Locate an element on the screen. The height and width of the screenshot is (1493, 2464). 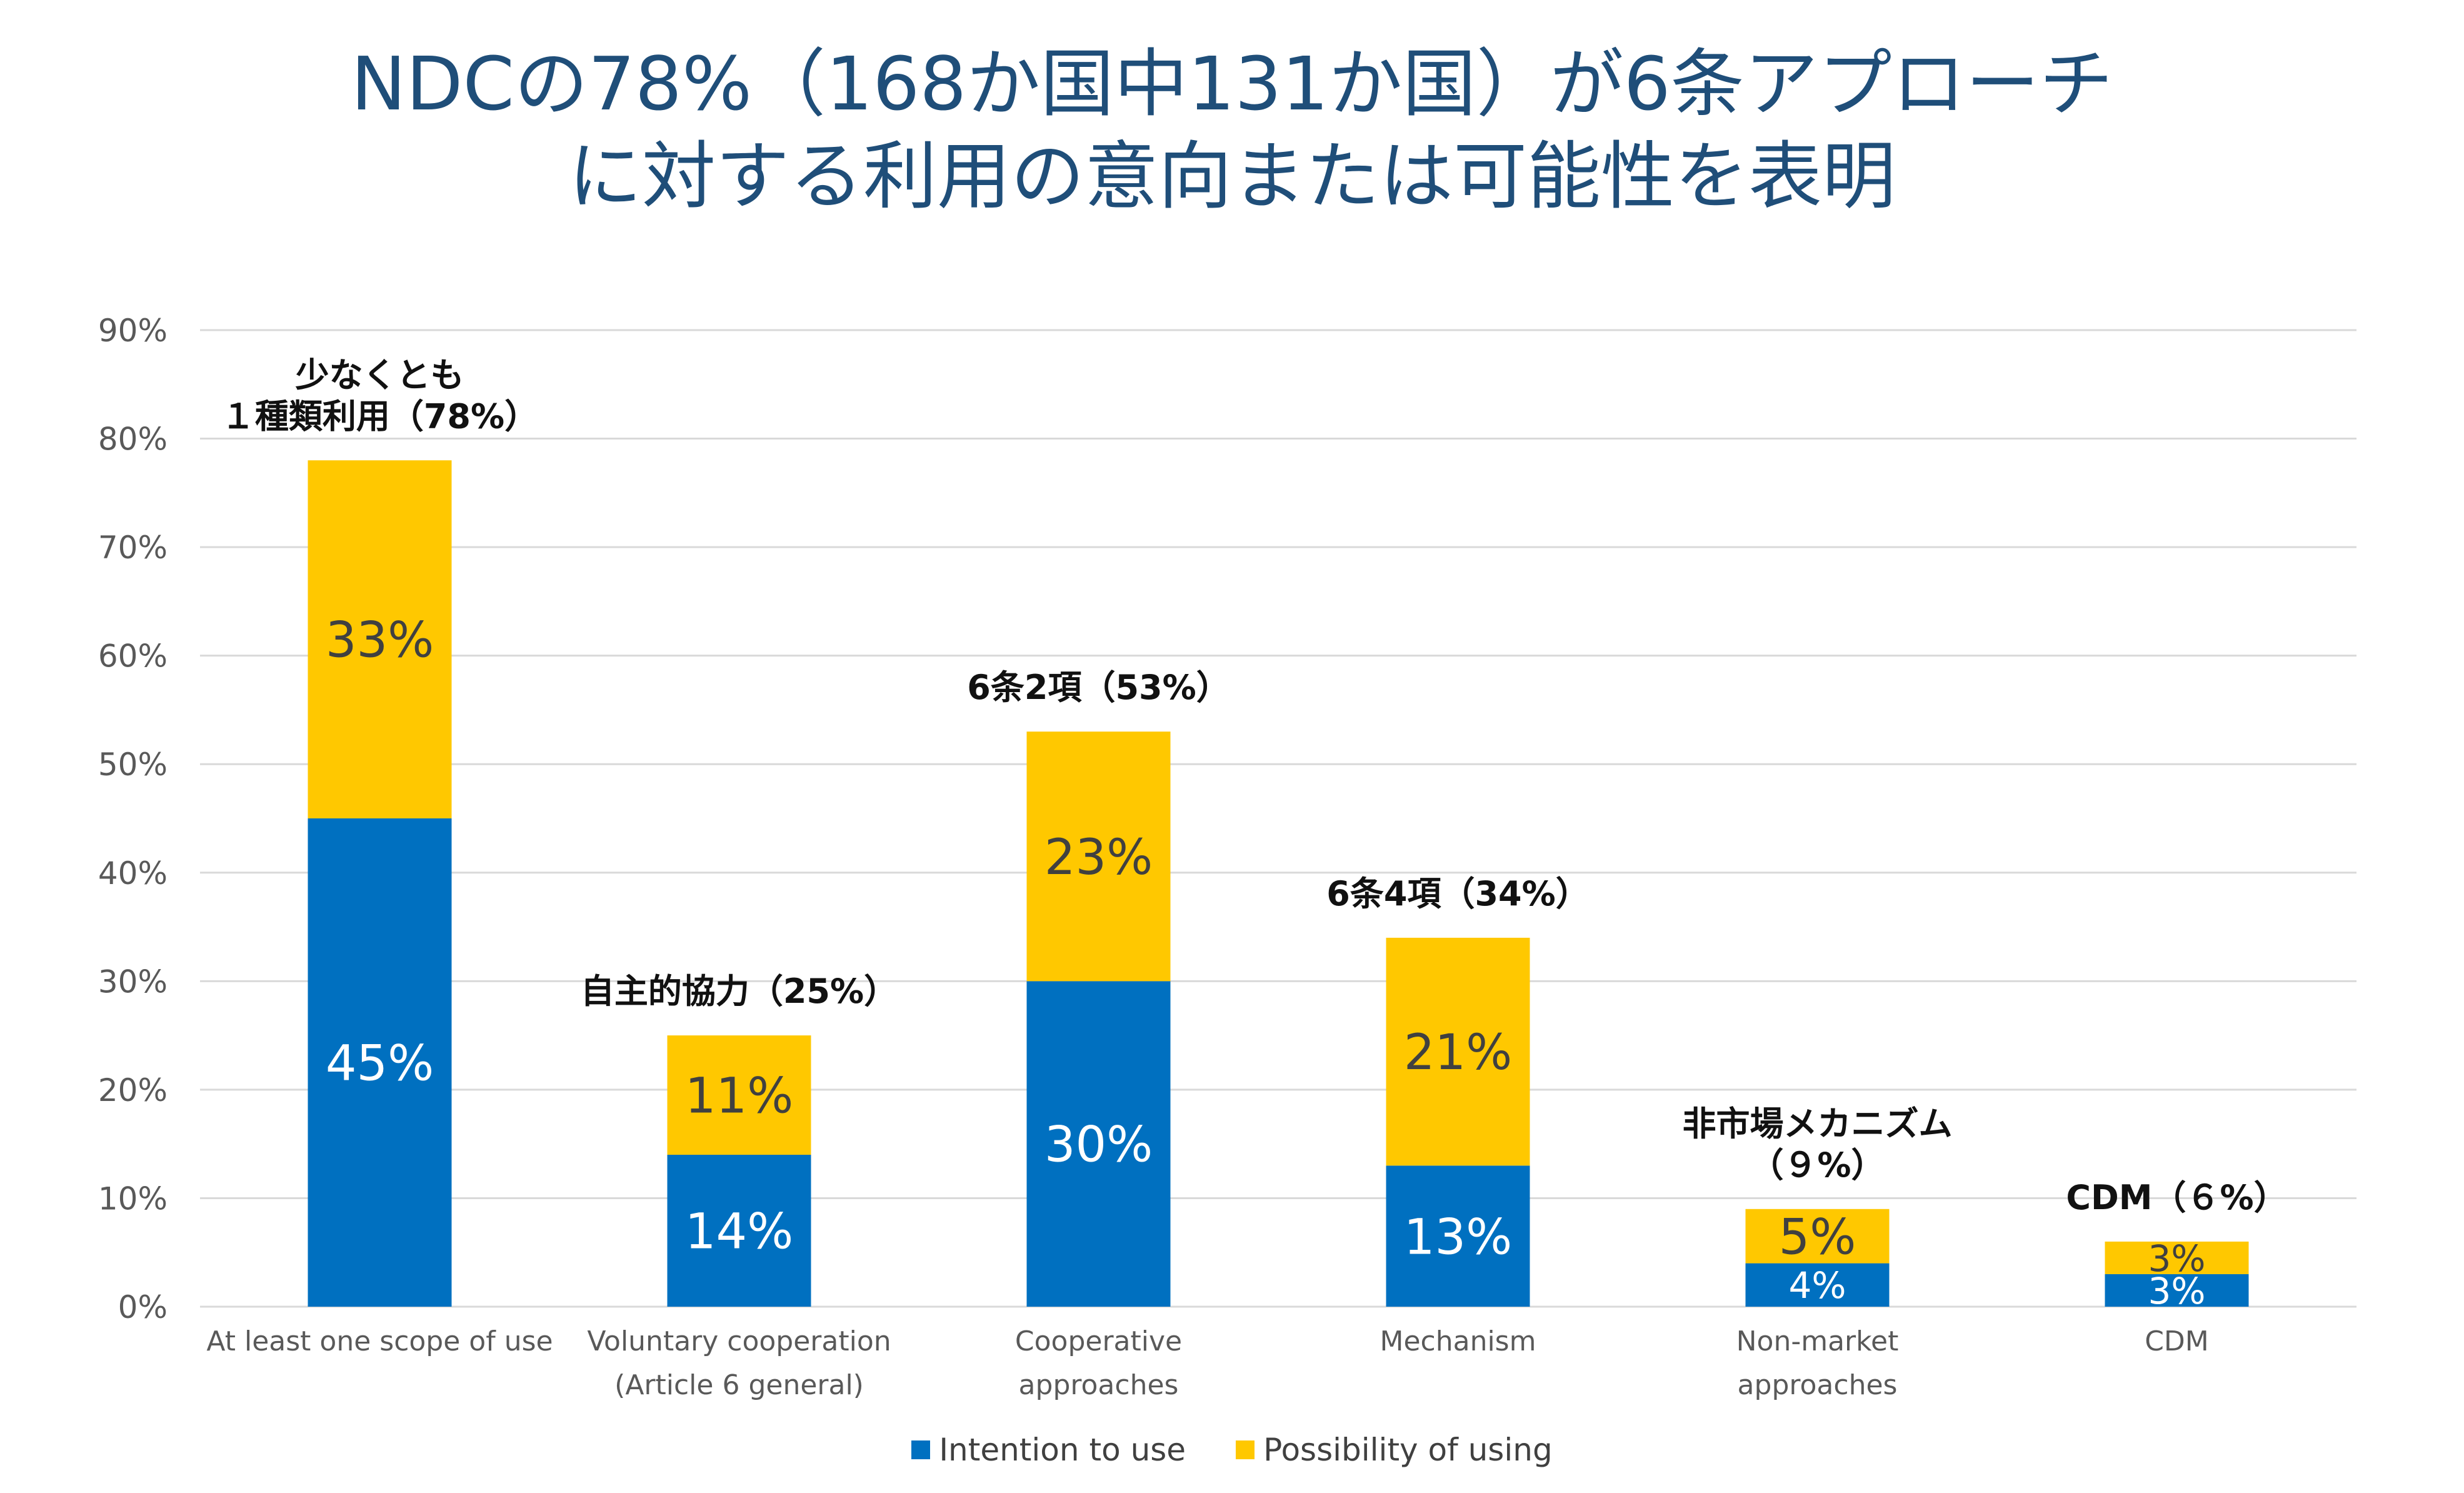
y-tick-label: 30% is located at coordinates (133, 981).